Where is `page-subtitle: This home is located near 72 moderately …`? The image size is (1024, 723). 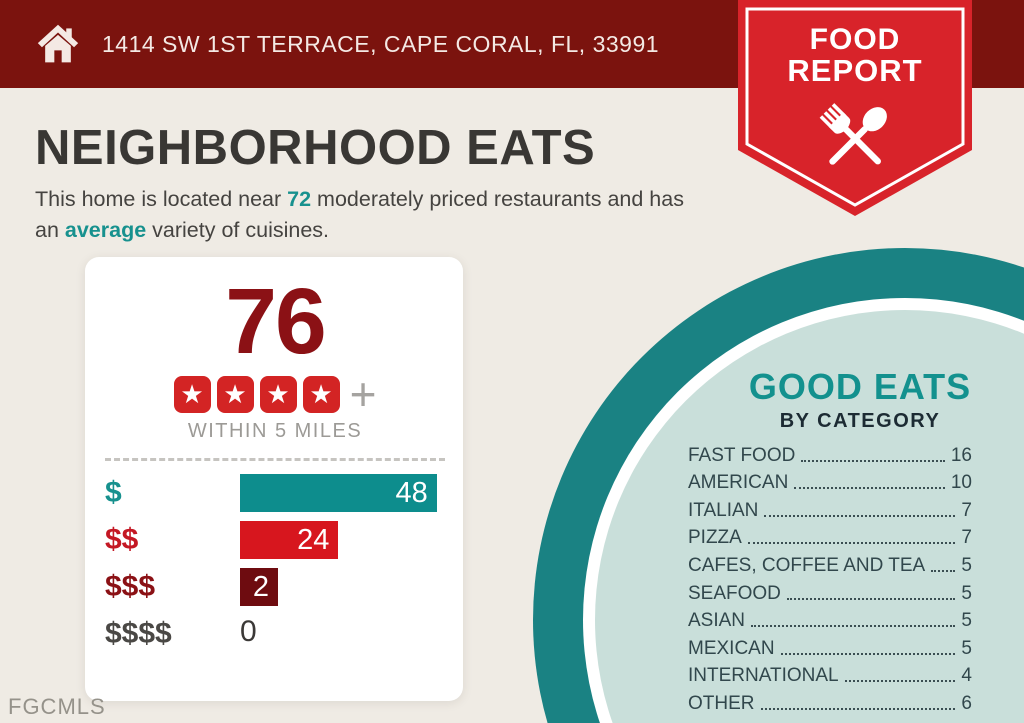 page-subtitle: This home is located near 72 moderately … is located at coordinates (370, 214).